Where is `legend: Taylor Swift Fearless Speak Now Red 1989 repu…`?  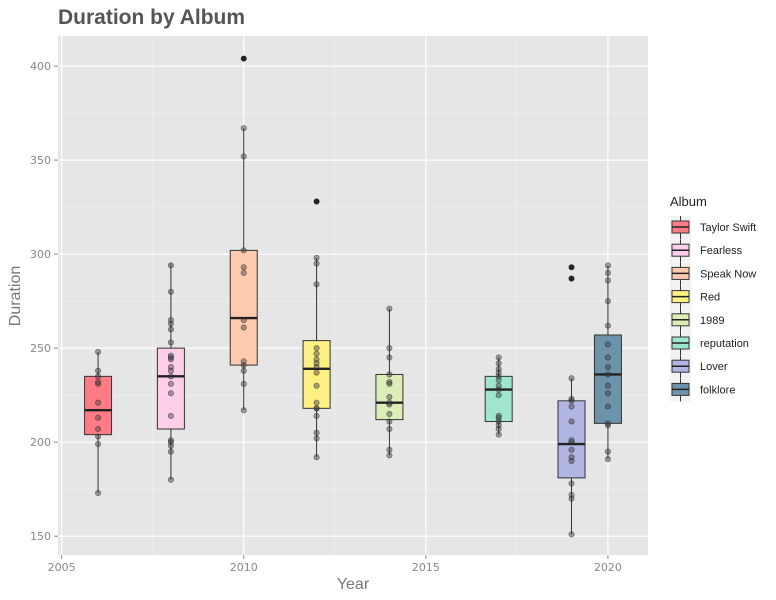 legend: Taylor Swift Fearless Speak Now Red 1989 repu… is located at coordinates (713, 309).